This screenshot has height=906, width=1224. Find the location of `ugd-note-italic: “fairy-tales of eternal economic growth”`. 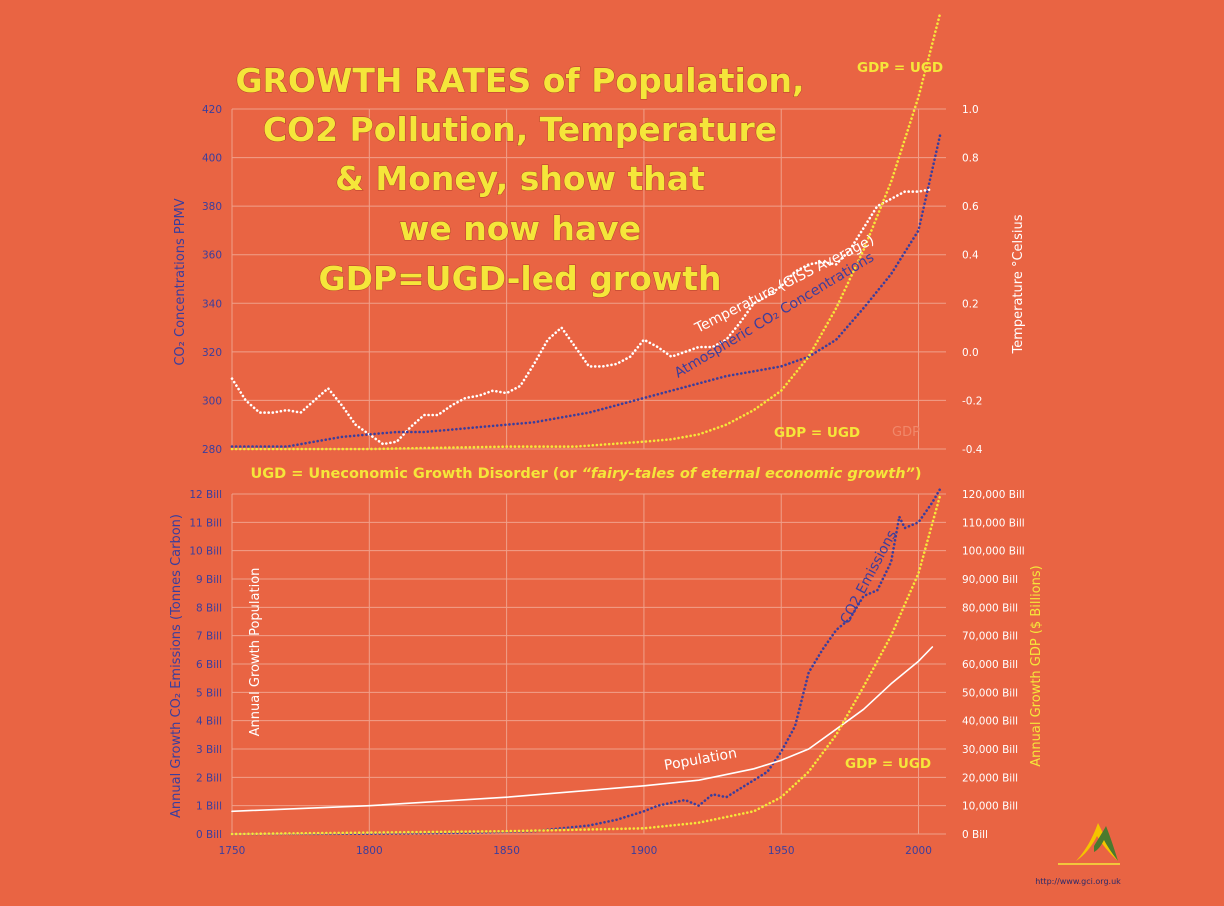

ugd-note-italic: “fairy-tales of eternal economic growth” is located at coordinates (748, 474).